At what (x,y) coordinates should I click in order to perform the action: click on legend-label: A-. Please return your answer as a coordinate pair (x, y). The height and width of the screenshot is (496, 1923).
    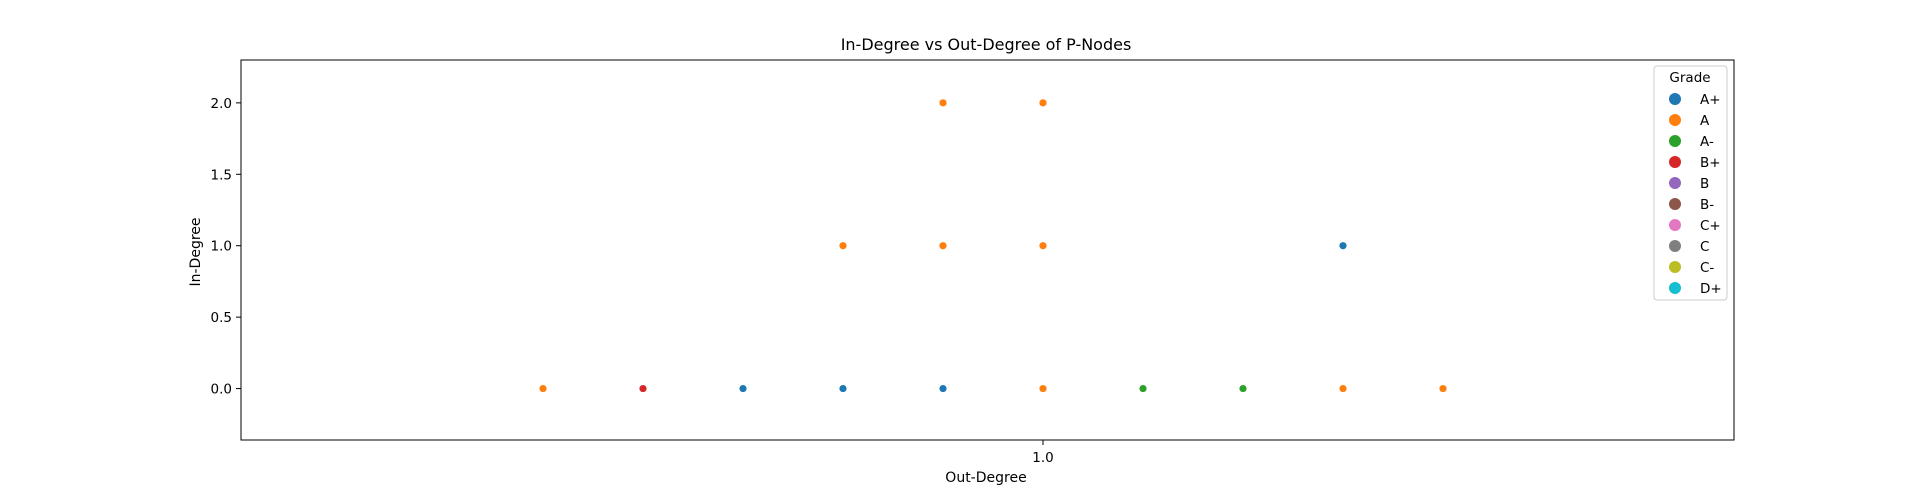
    Looking at the image, I should click on (1707, 142).